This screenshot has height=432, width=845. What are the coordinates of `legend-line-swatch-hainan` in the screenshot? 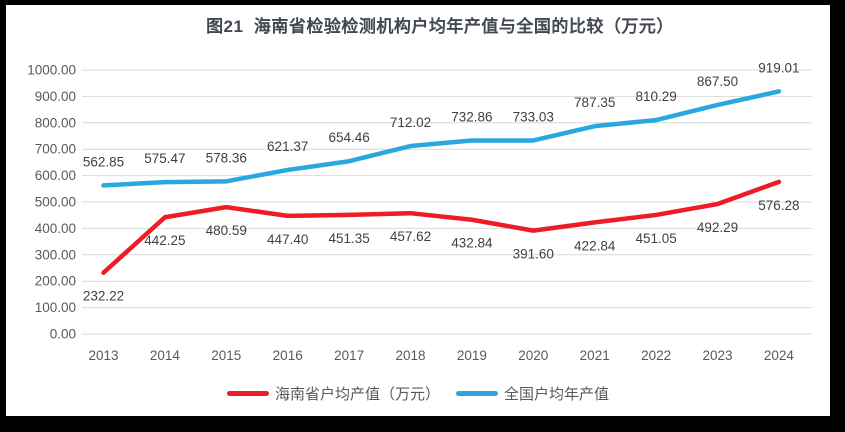 It's located at (247, 393).